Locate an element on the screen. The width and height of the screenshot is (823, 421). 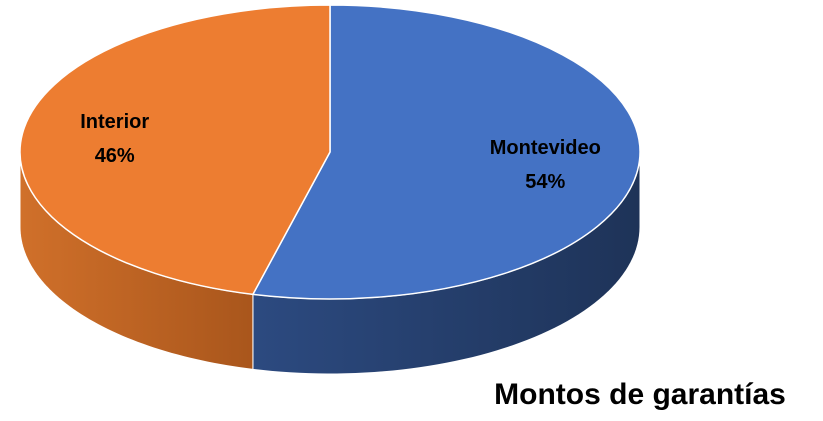
slice-value-label: 46% is located at coordinates (115, 156).